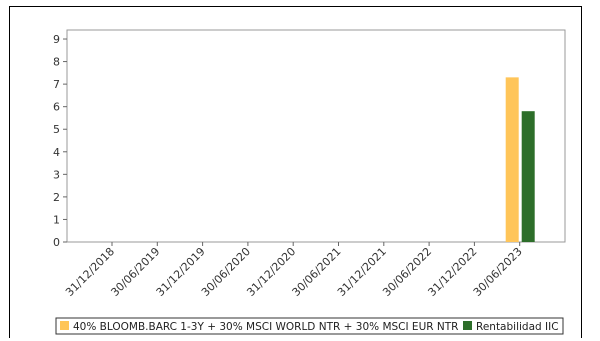 This screenshot has width=600, height=341. I want to click on x-tick-label: 30/06/2023, so click(498, 272).